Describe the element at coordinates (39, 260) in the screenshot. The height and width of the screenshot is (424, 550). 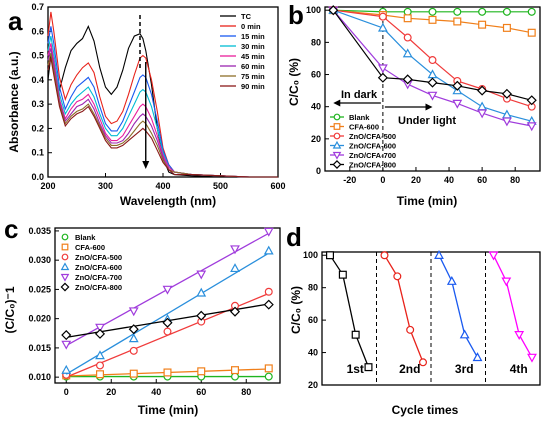
I see `panel-c-ytick-label-4: 0.030` at that location.